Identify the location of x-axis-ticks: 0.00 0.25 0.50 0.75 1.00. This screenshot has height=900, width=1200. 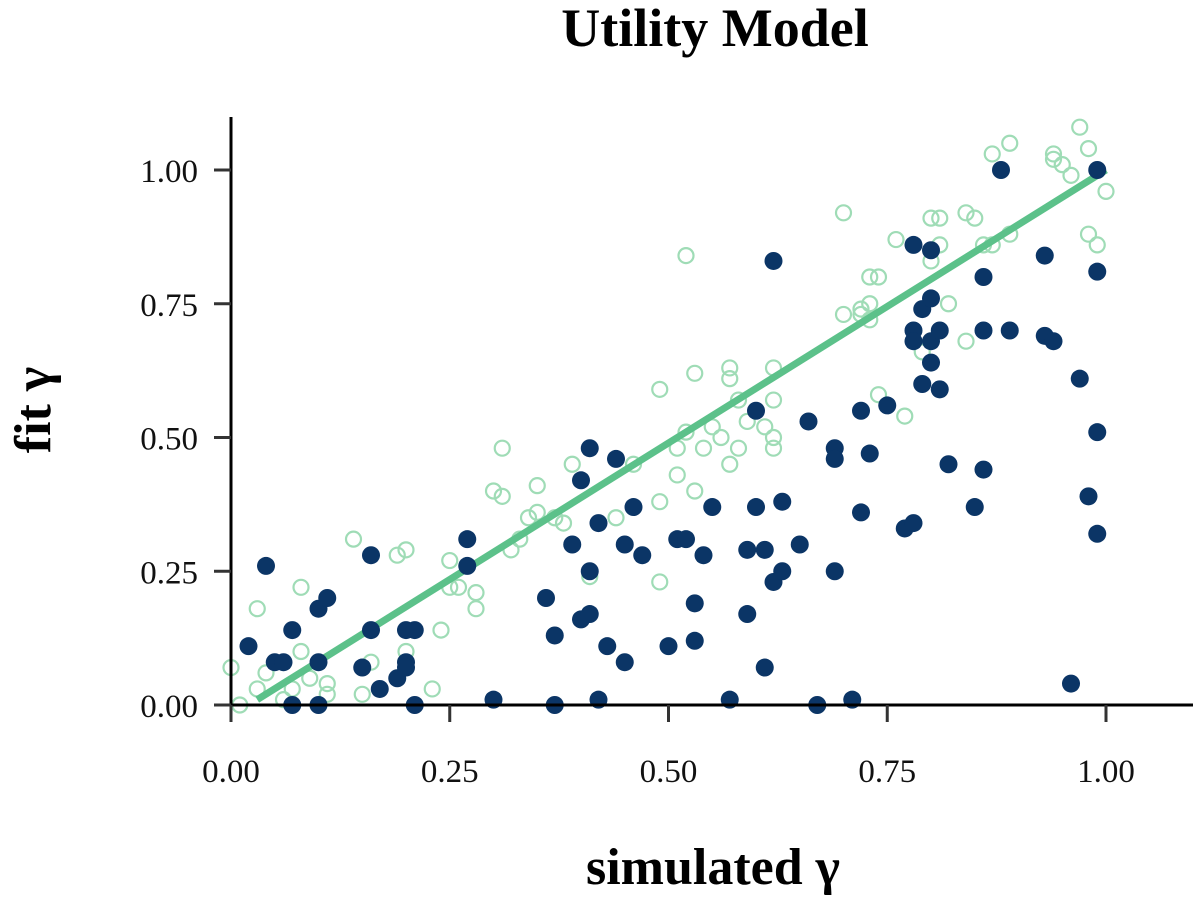
(668, 747).